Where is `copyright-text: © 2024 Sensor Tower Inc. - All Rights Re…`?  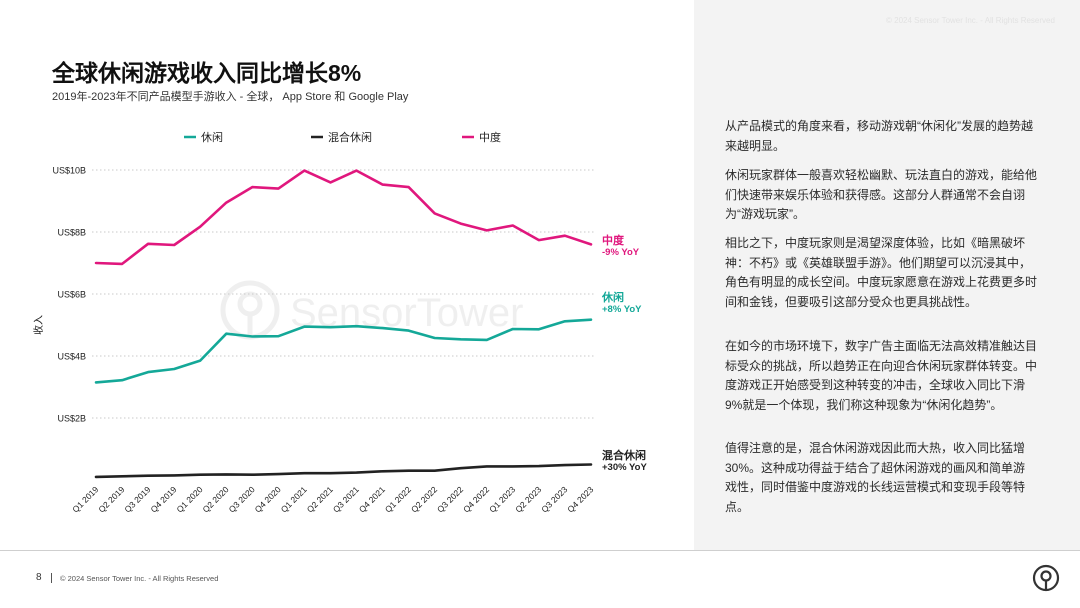 copyright-text: © 2024 Sensor Tower Inc. - All Rights Re… is located at coordinates (139, 578).